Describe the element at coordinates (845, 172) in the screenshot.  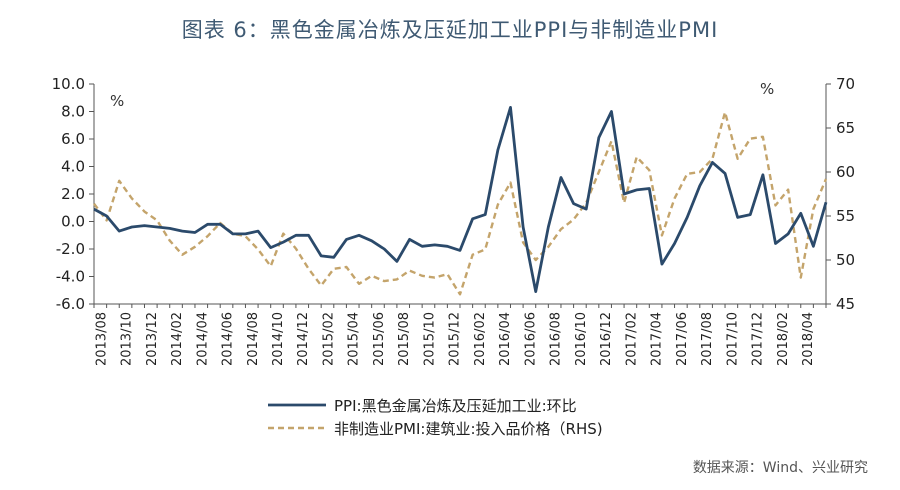
I see `right-axis-tick-label: 60` at that location.